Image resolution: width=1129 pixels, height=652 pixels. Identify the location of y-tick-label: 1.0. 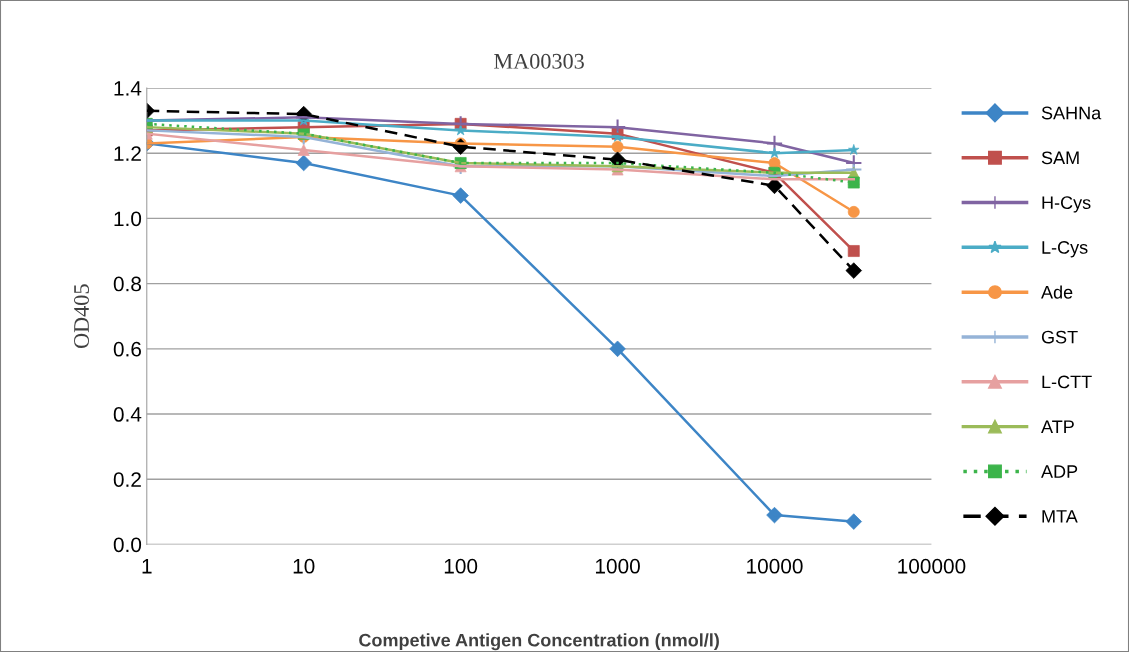
(128, 219).